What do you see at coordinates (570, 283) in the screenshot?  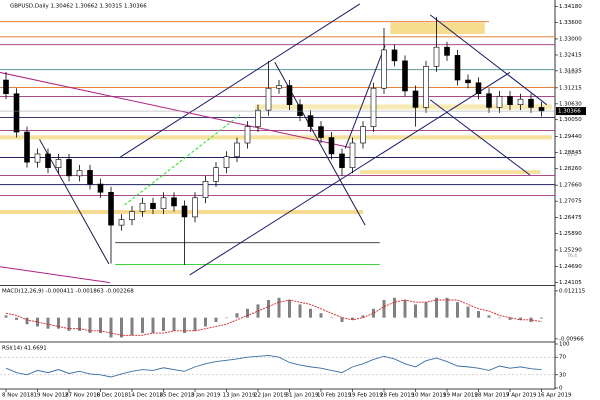 I see `y-tick-label: 1.24105` at bounding box center [570, 283].